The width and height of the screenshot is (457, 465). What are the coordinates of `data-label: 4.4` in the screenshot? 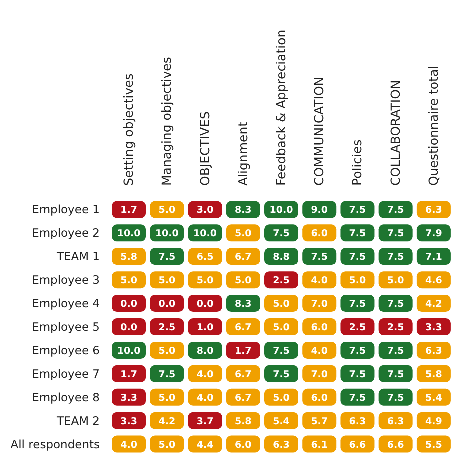 It's located at (205, 445).